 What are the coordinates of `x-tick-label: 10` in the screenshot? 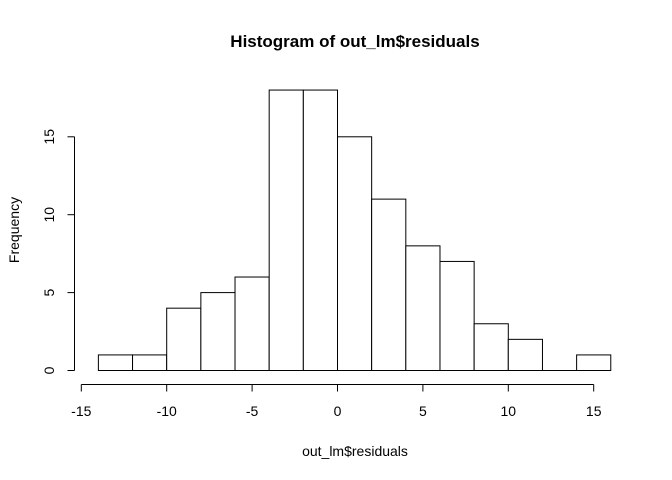 It's located at (509, 411).